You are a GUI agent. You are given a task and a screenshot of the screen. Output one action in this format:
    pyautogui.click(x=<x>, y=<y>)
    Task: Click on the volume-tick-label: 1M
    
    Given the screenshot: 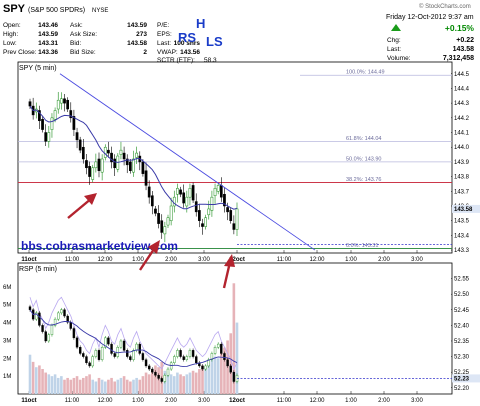 What is the action you would take?
    pyautogui.click(x=7, y=377)
    